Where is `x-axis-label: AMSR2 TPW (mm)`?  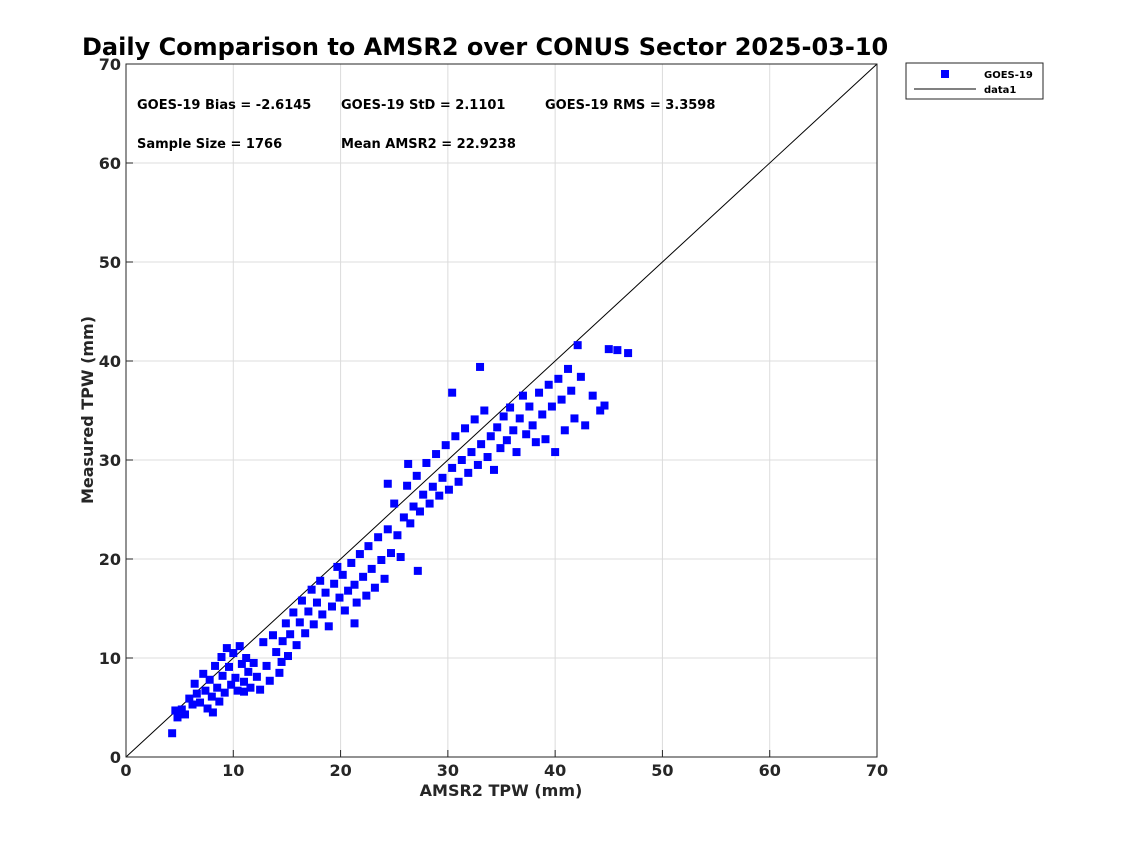 x-axis-label: AMSR2 TPW (mm) is located at coordinates (501, 790).